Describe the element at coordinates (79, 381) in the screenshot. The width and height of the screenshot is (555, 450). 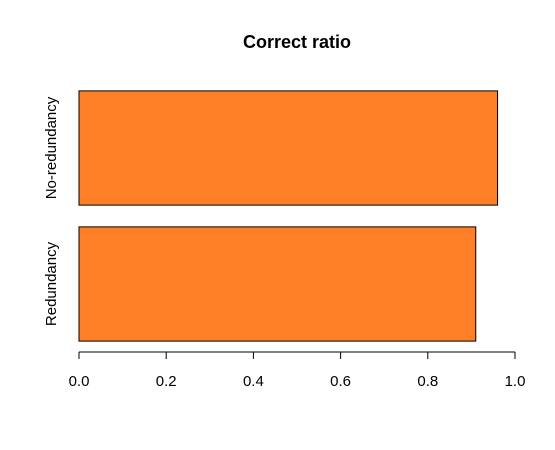
I see `x-tick-label: 0.0` at that location.